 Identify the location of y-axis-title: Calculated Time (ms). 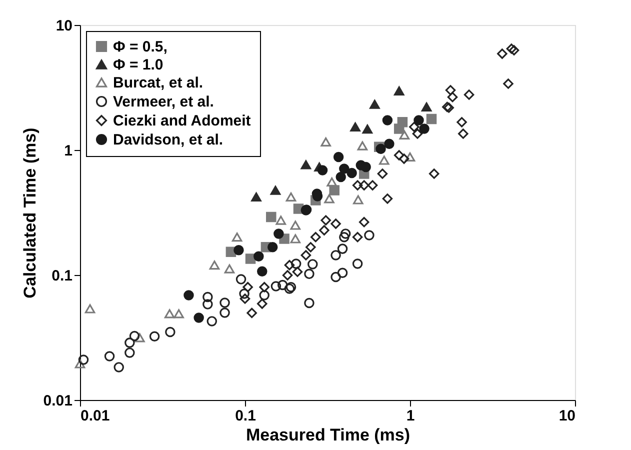
(30, 213).